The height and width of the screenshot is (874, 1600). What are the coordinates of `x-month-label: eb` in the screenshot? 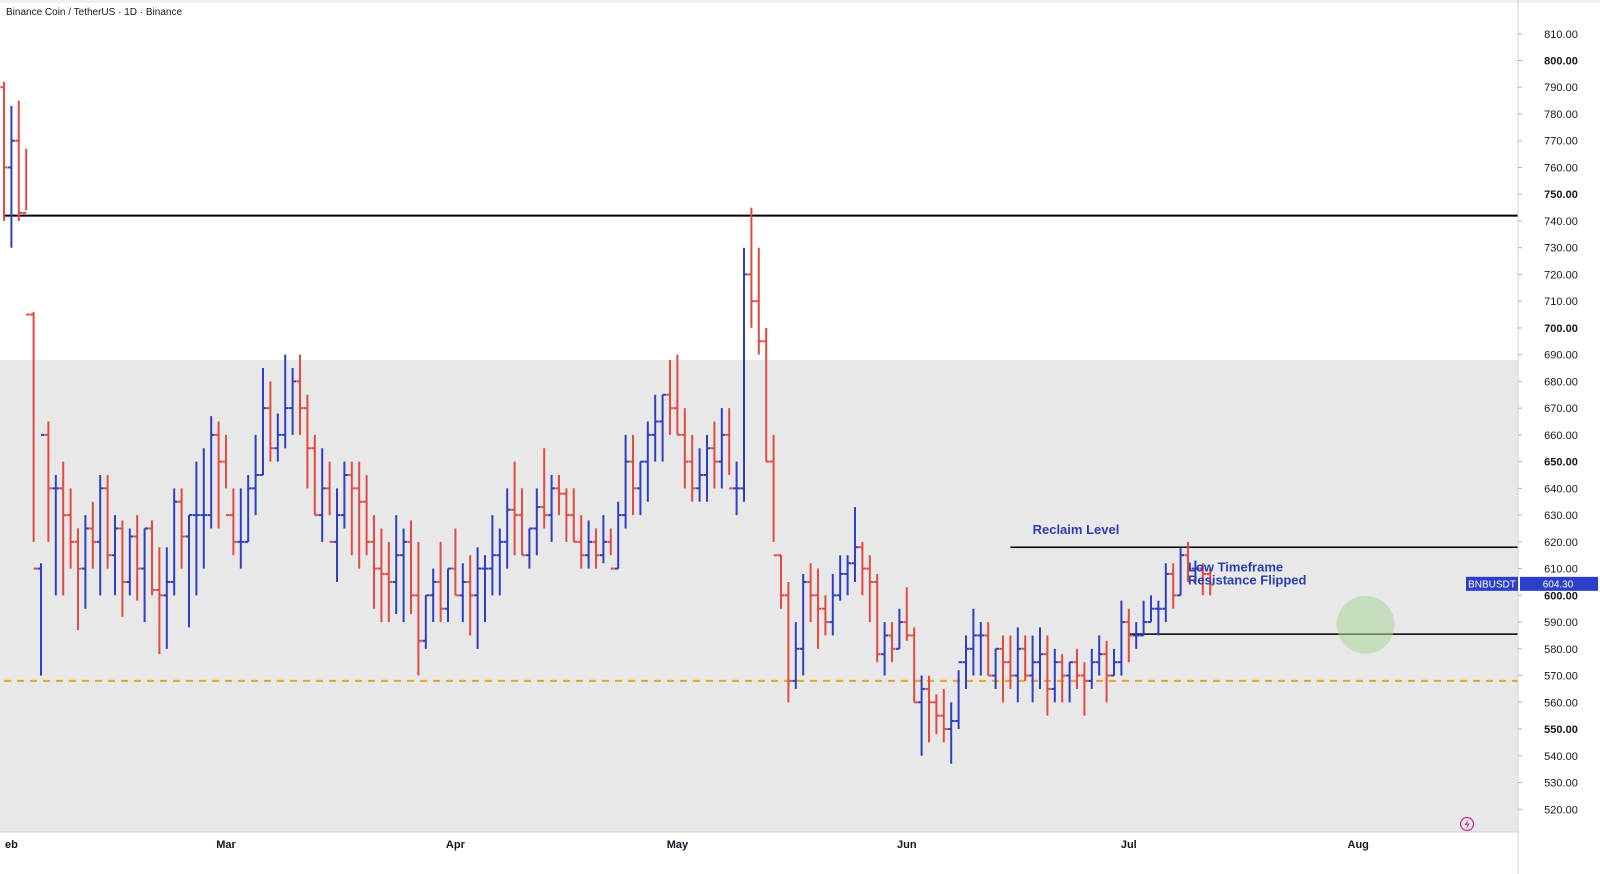 It's located at (11, 845).